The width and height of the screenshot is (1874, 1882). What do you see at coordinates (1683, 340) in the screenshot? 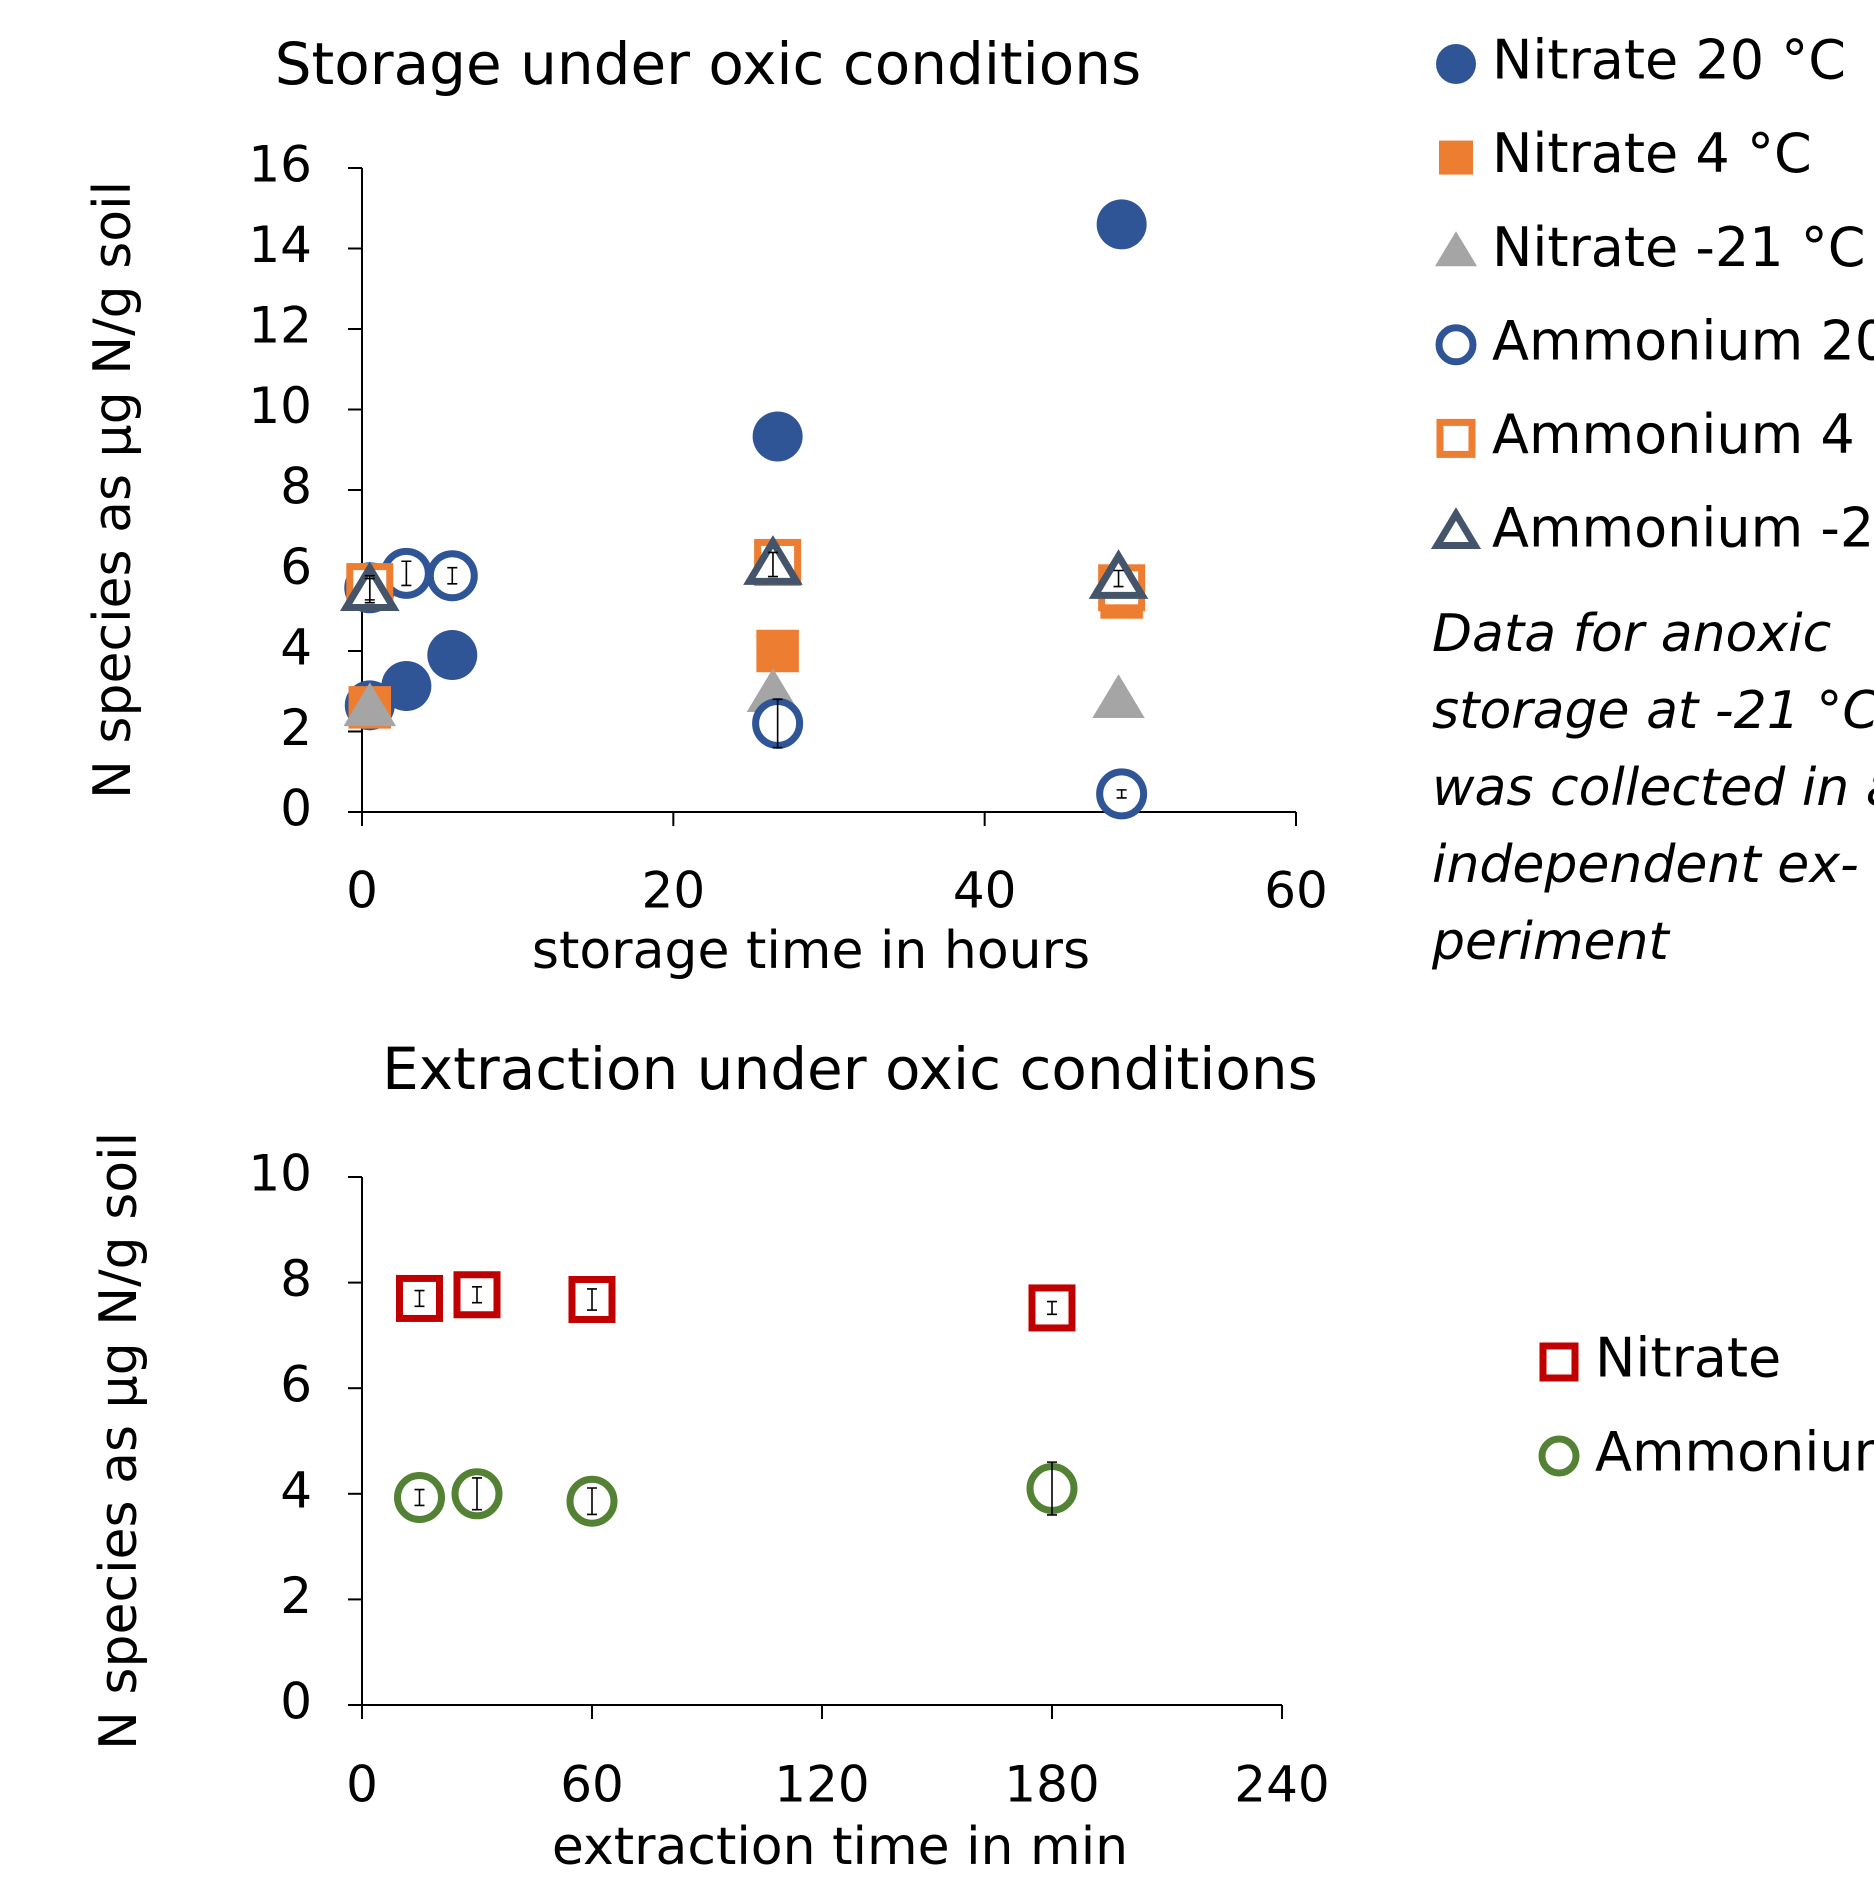
I see `legend-label: Ammonium 20 °C` at bounding box center [1683, 340].